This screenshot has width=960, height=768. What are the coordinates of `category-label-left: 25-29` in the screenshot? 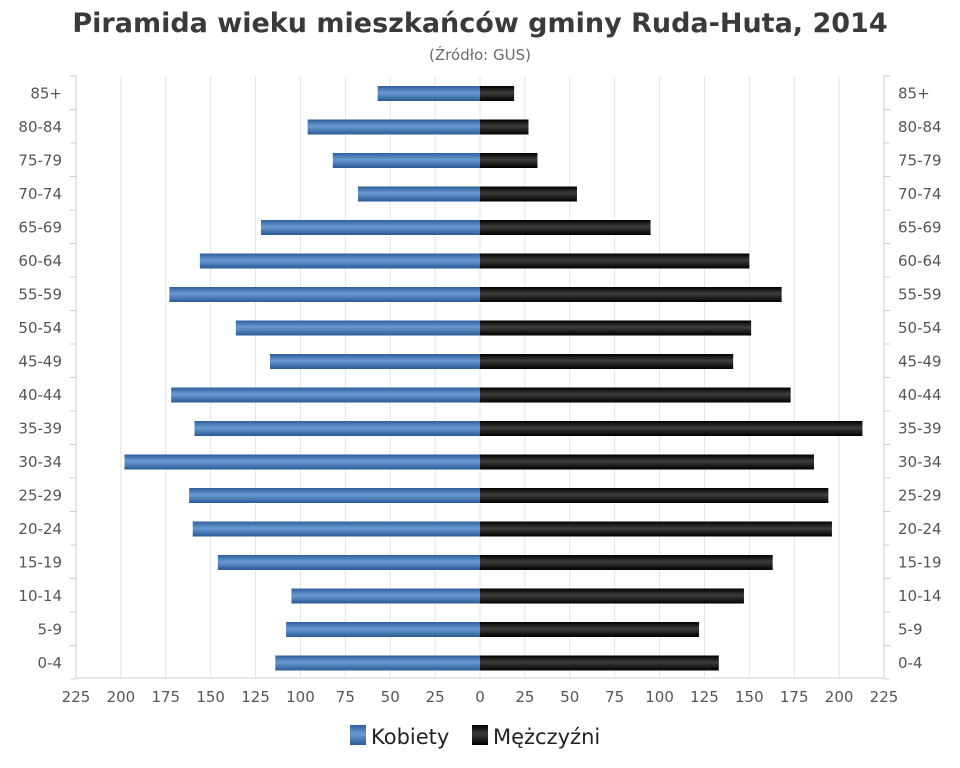 It's located at (40, 496).